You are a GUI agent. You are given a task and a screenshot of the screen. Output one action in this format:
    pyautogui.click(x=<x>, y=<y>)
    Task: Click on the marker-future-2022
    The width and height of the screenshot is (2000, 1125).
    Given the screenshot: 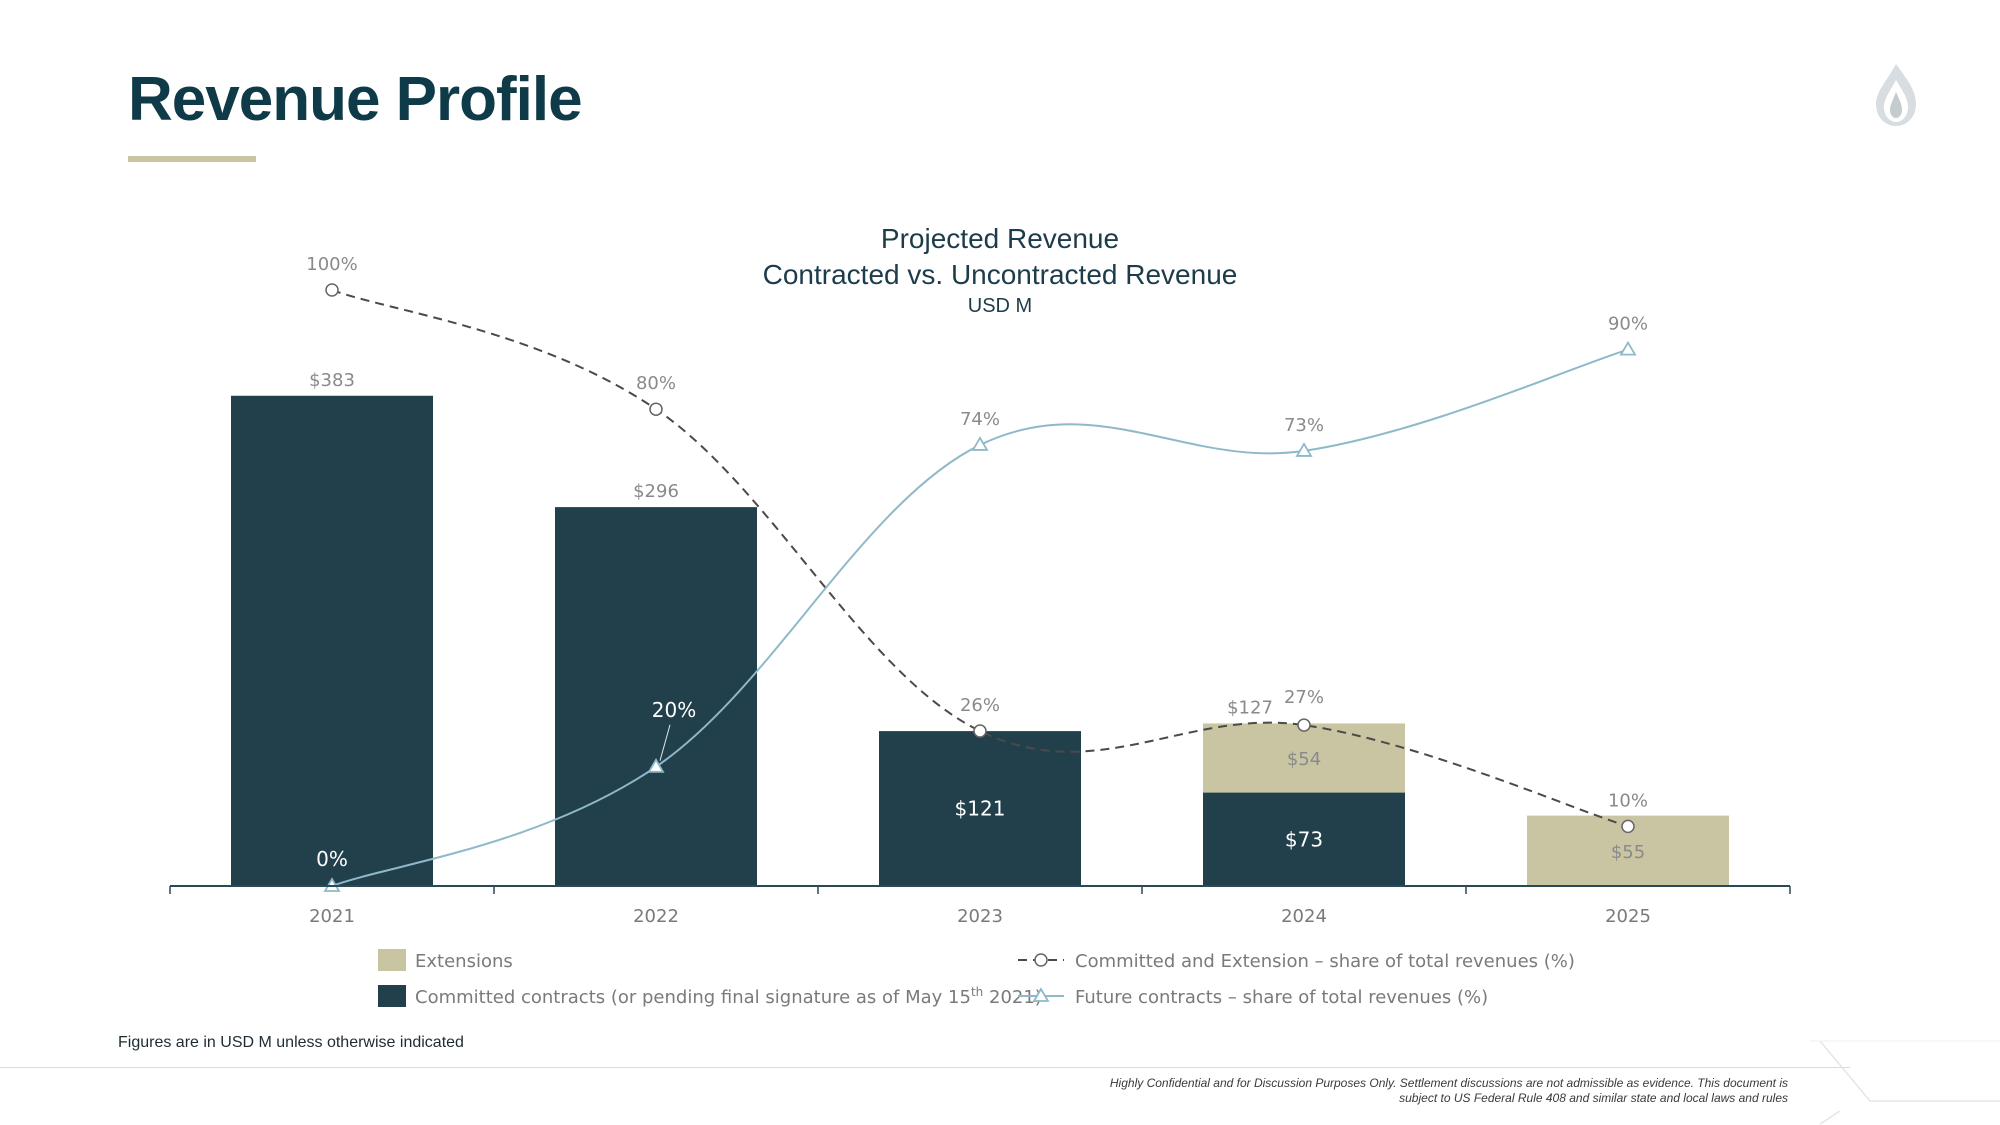 What is the action you would take?
    pyautogui.click(x=656, y=765)
    